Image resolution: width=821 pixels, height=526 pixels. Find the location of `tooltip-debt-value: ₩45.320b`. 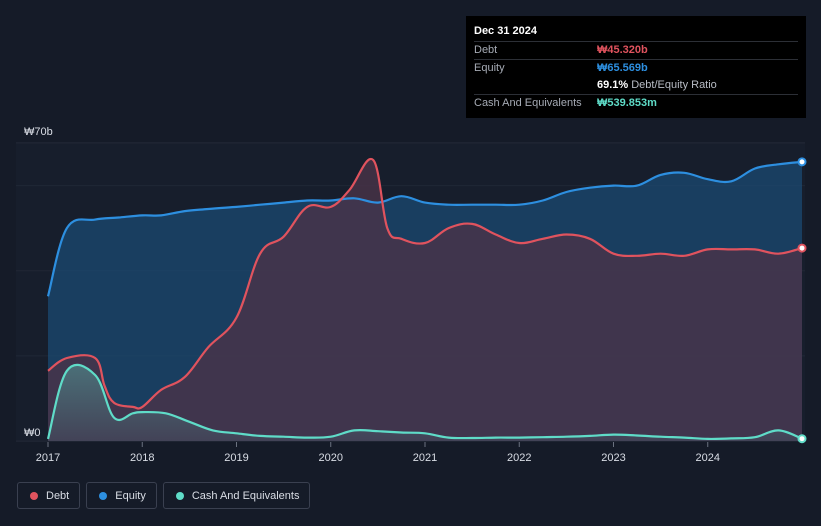

tooltip-debt-value: ₩45.320b is located at coordinates (622, 50).